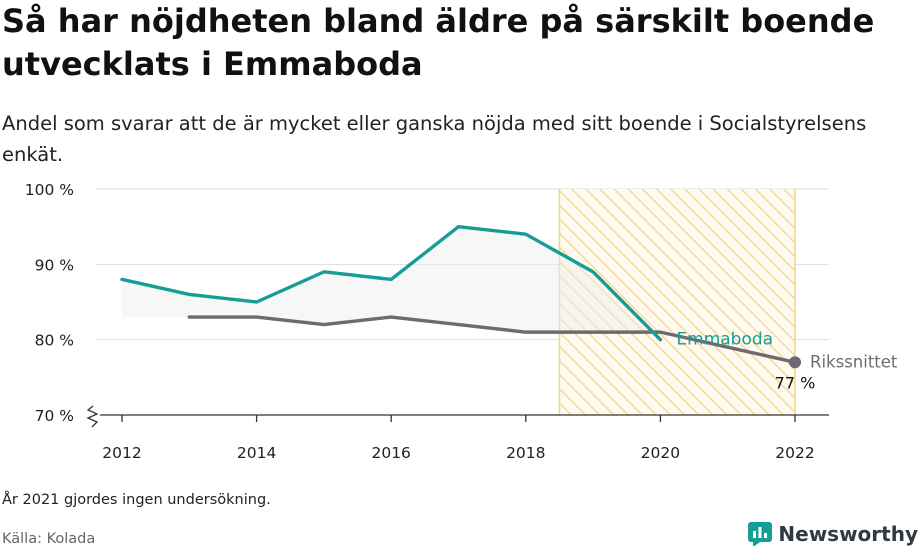  I want to click on axis-break-icon, so click(92, 416).